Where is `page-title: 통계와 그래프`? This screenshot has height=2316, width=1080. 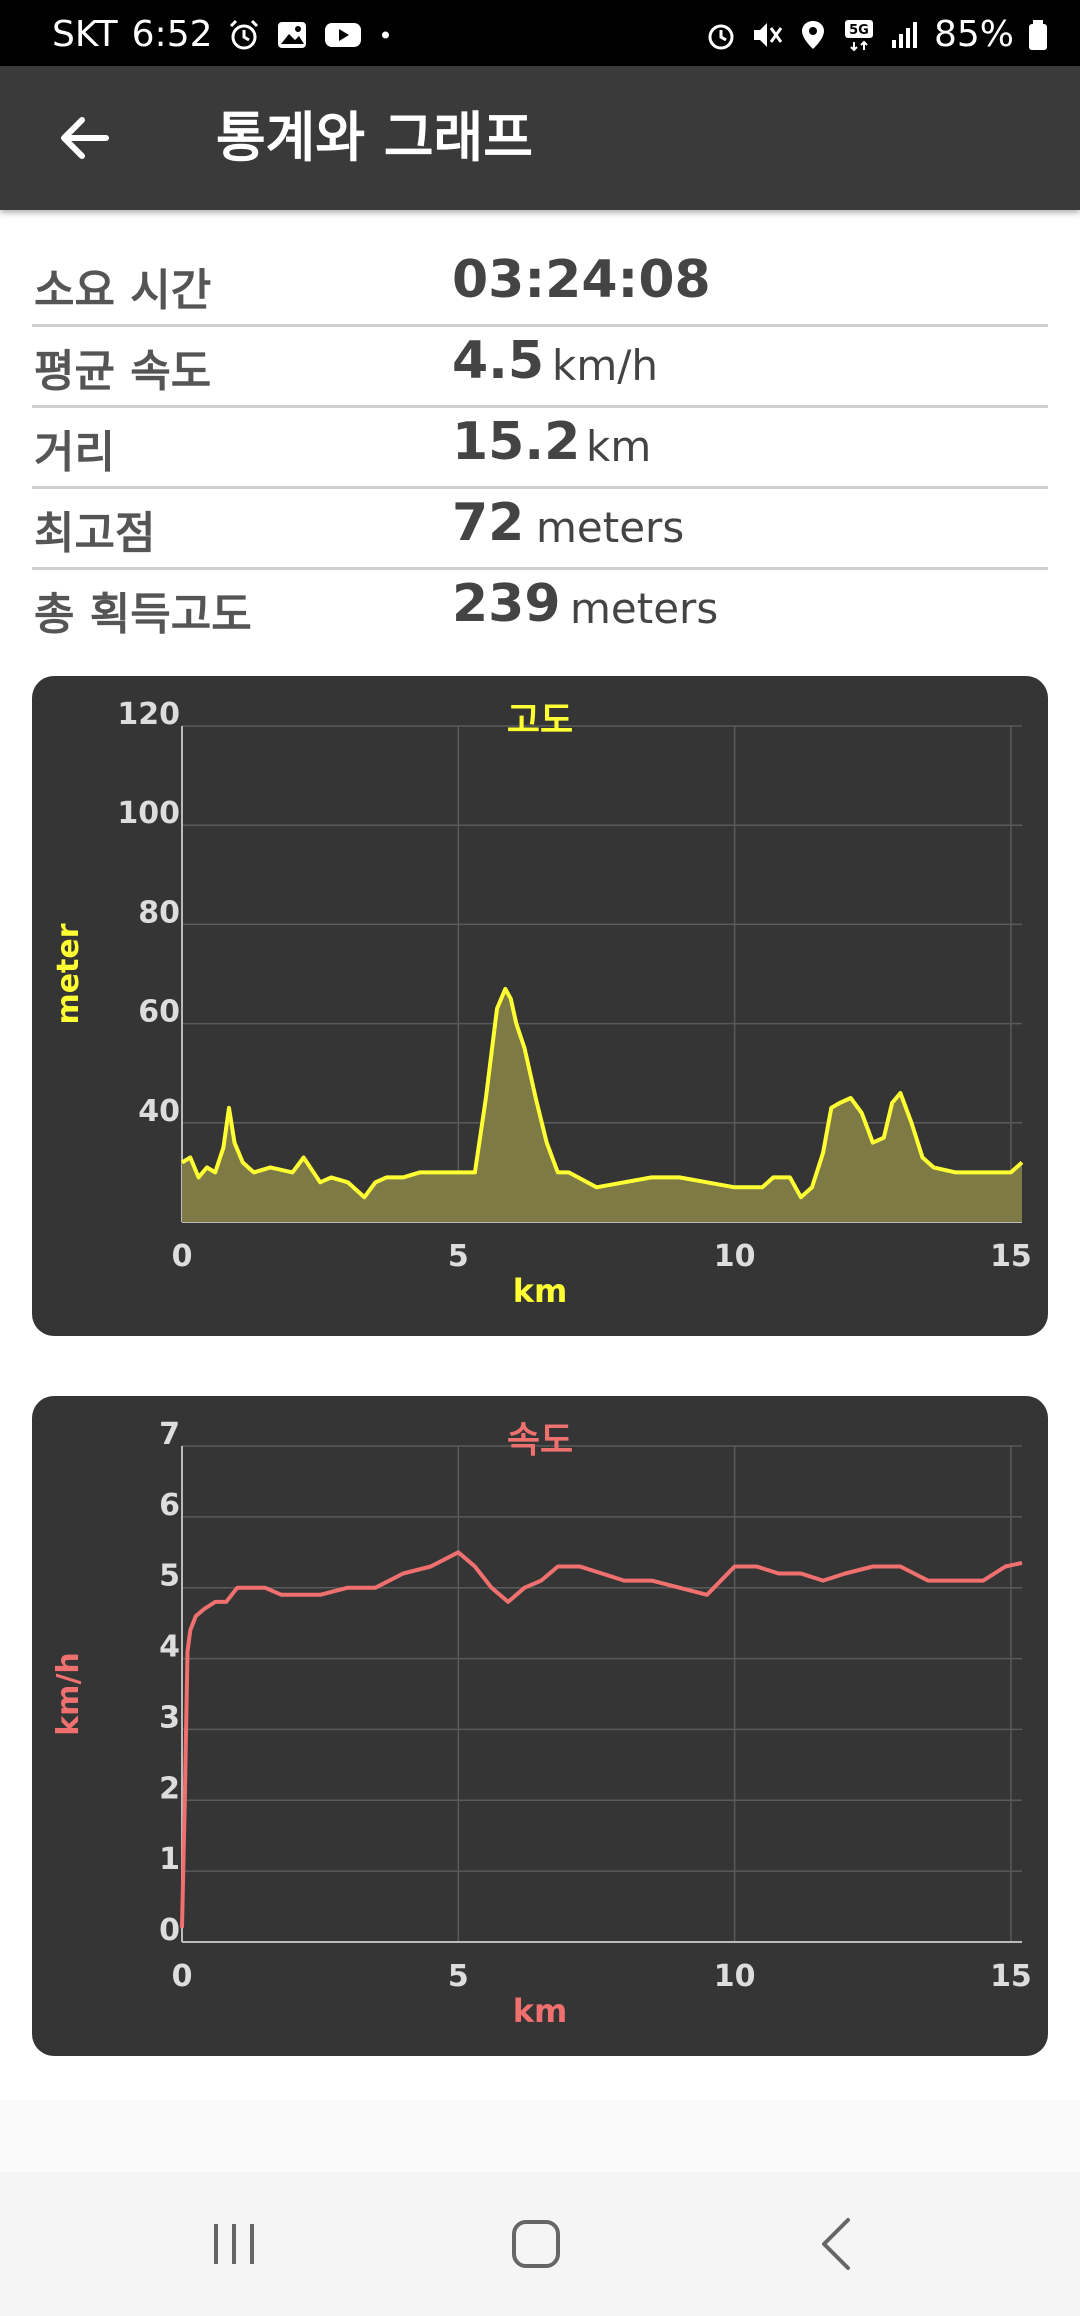 page-title: 통계와 그래프 is located at coordinates (374, 137).